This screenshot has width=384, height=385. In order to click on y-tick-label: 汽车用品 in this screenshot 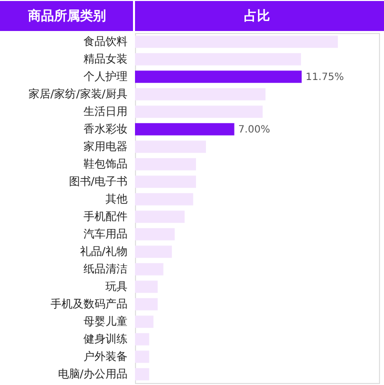, I will do `click(106, 233)`.